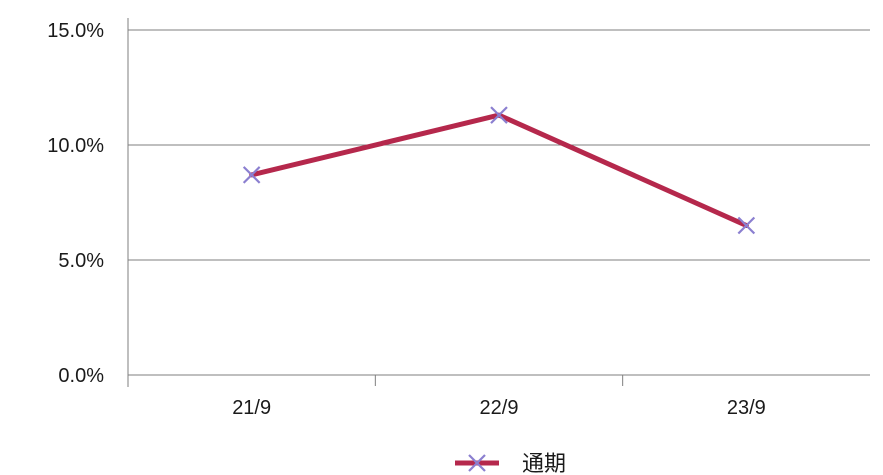  Describe the element at coordinates (477, 463) in the screenshot. I see `legend-marker-icon` at that location.